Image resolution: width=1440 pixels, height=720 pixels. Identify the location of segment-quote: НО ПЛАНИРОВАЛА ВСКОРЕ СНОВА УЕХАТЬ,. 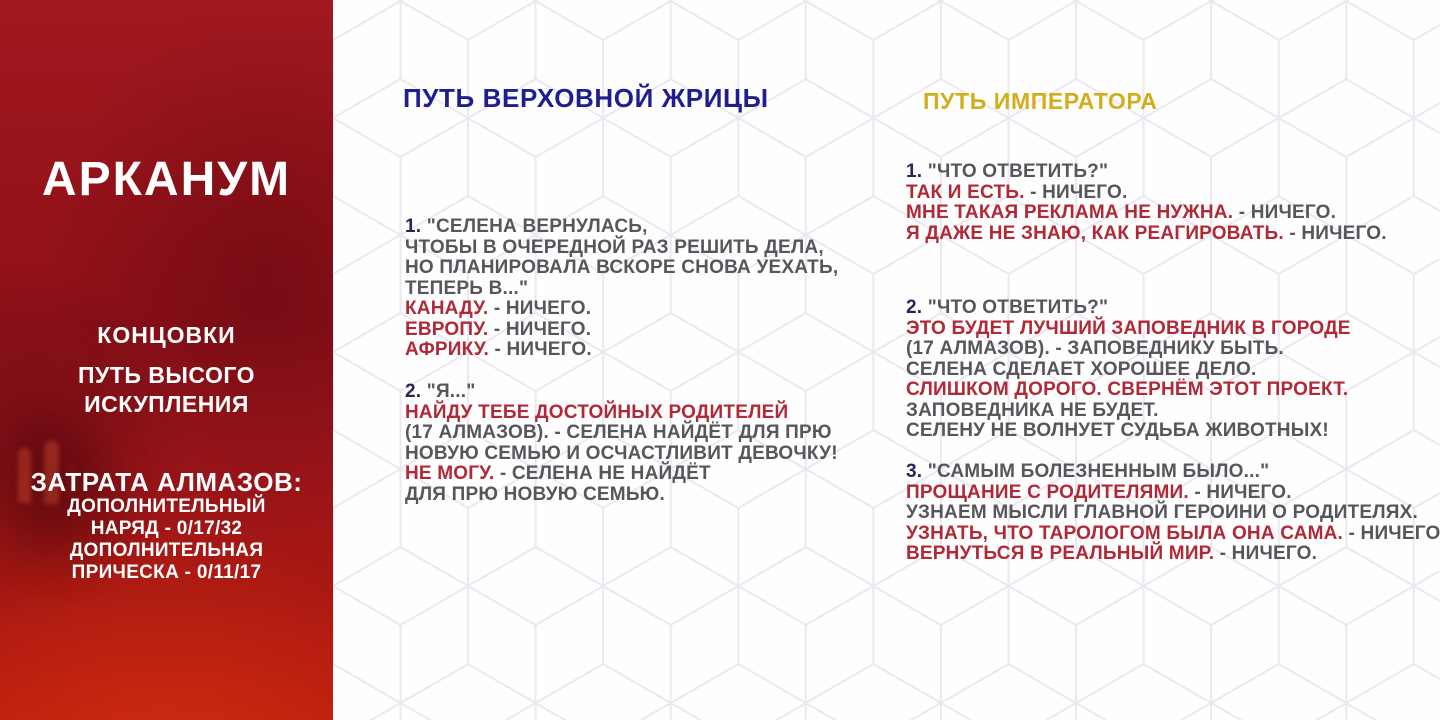
(622, 267).